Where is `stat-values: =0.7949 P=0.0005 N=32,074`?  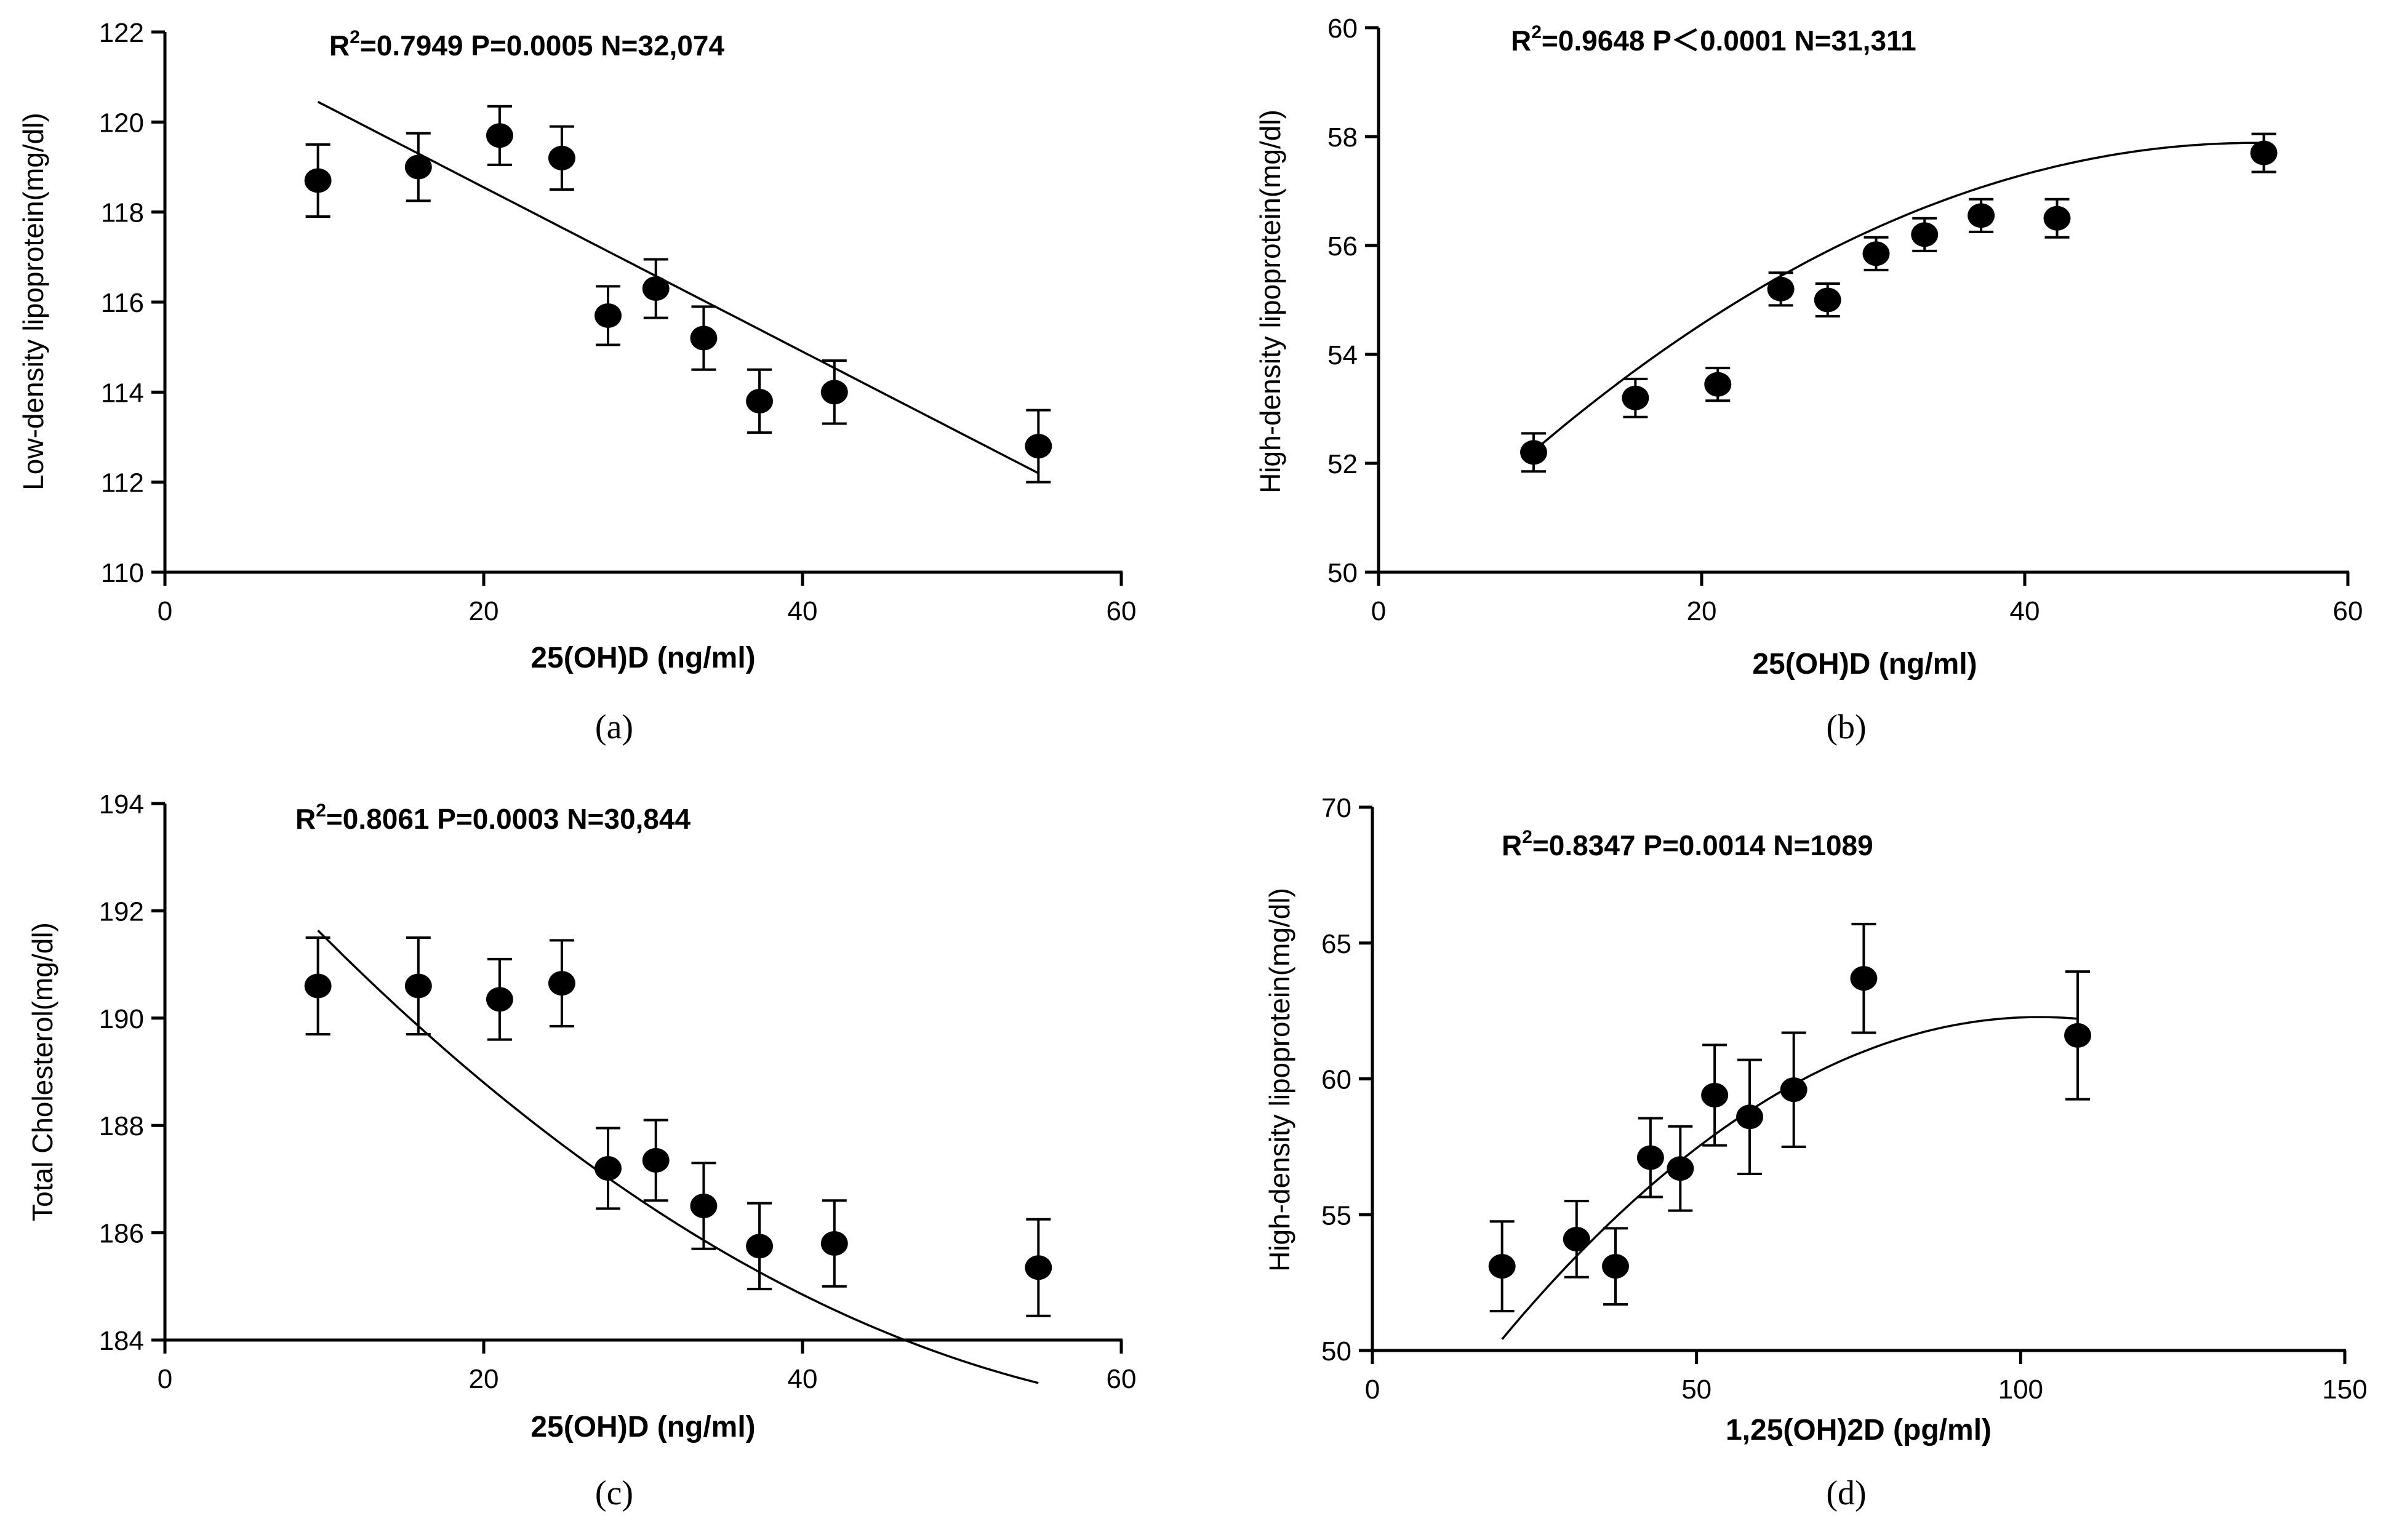
stat-values: =0.7949 P=0.0005 N=32,074 is located at coordinates (542, 46).